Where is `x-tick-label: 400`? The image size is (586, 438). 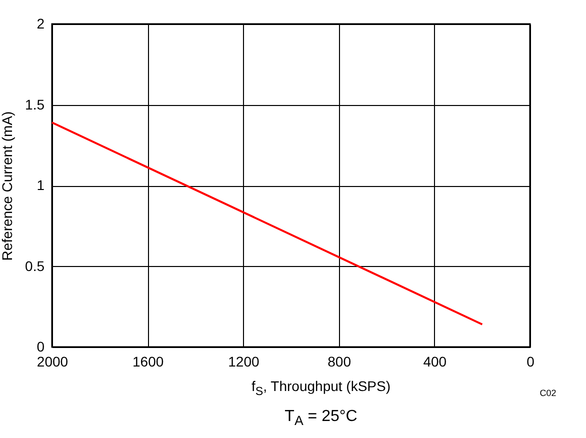
x-tick-label: 400 is located at coordinates (435, 362).